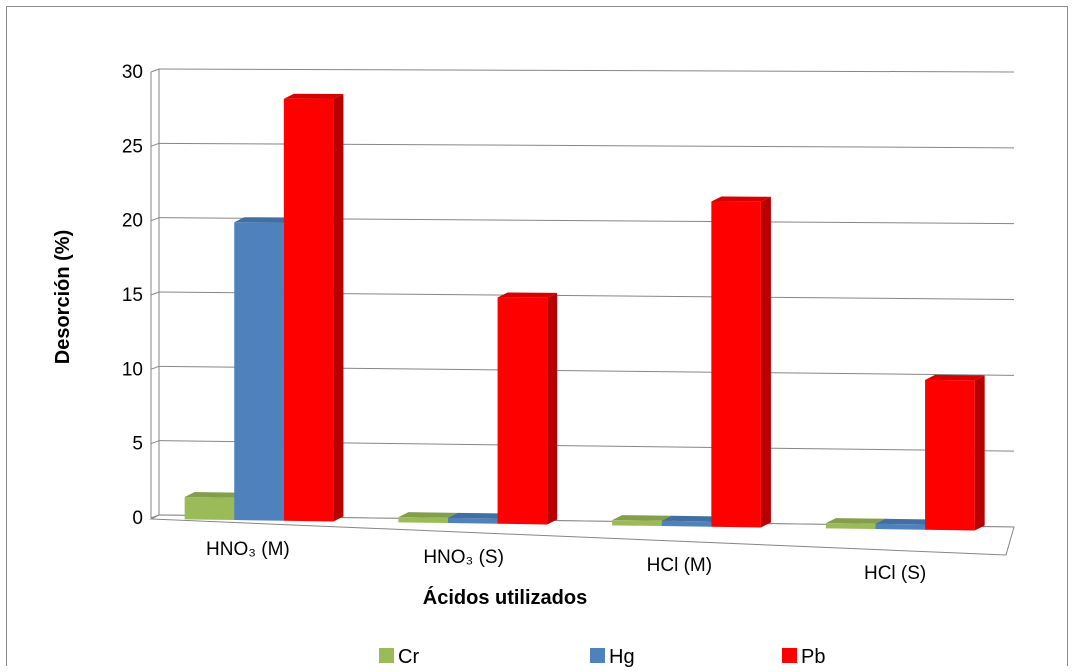  I want to click on gridline, so click(586, 70).